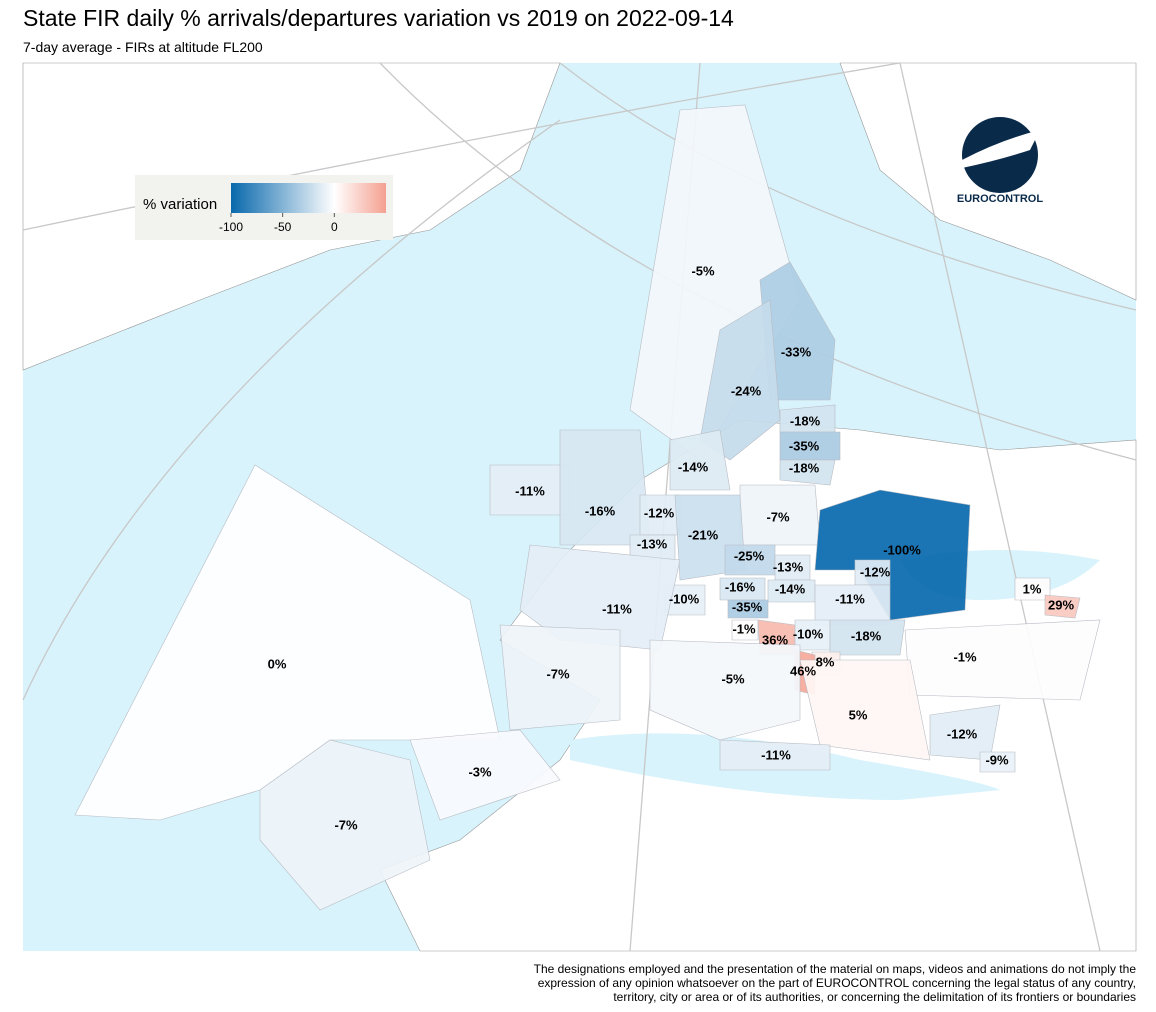 The image size is (1156, 1012). What do you see at coordinates (749, 555) in the screenshot?
I see `fir-label: -25%` at bounding box center [749, 555].